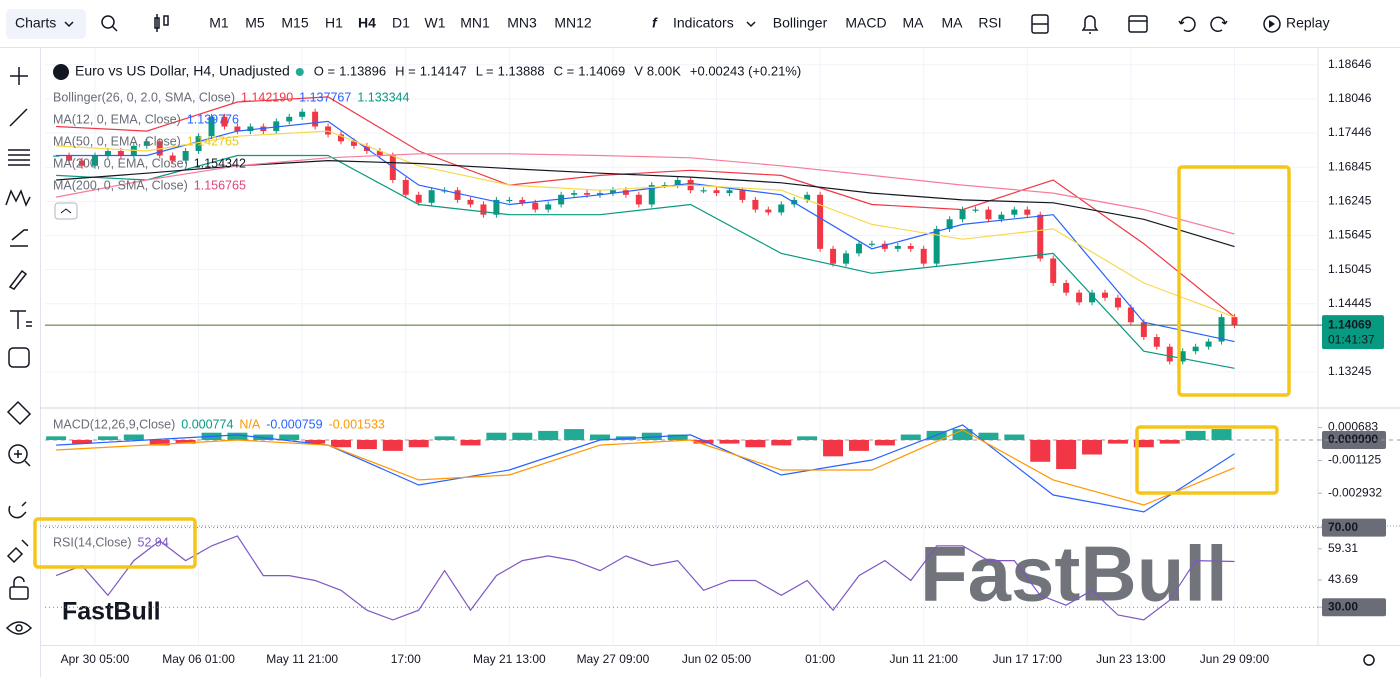 The image size is (1400, 677). Describe the element at coordinates (703, 23) in the screenshot. I see `indicators-button: Indicators` at that location.